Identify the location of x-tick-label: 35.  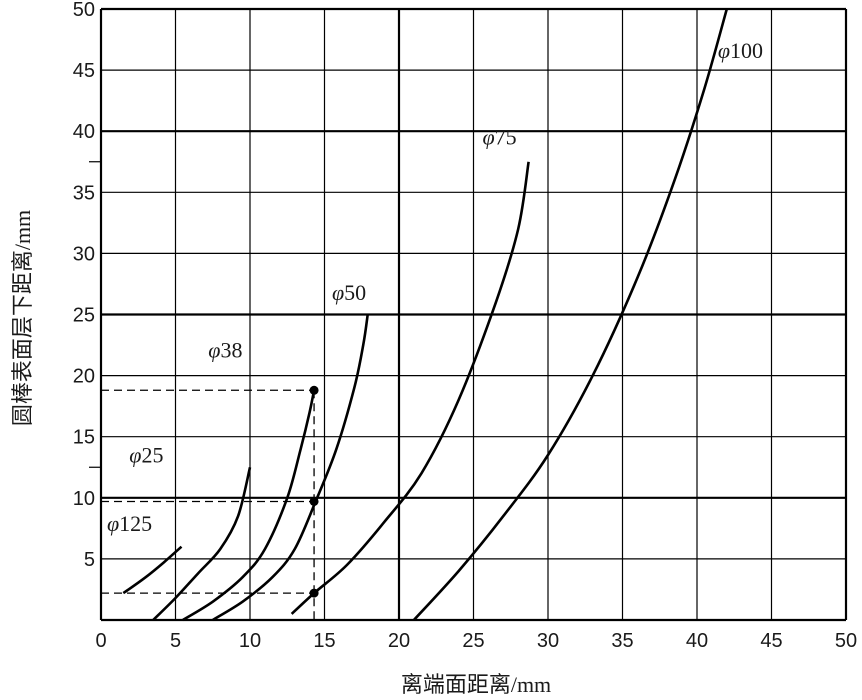
(622, 641).